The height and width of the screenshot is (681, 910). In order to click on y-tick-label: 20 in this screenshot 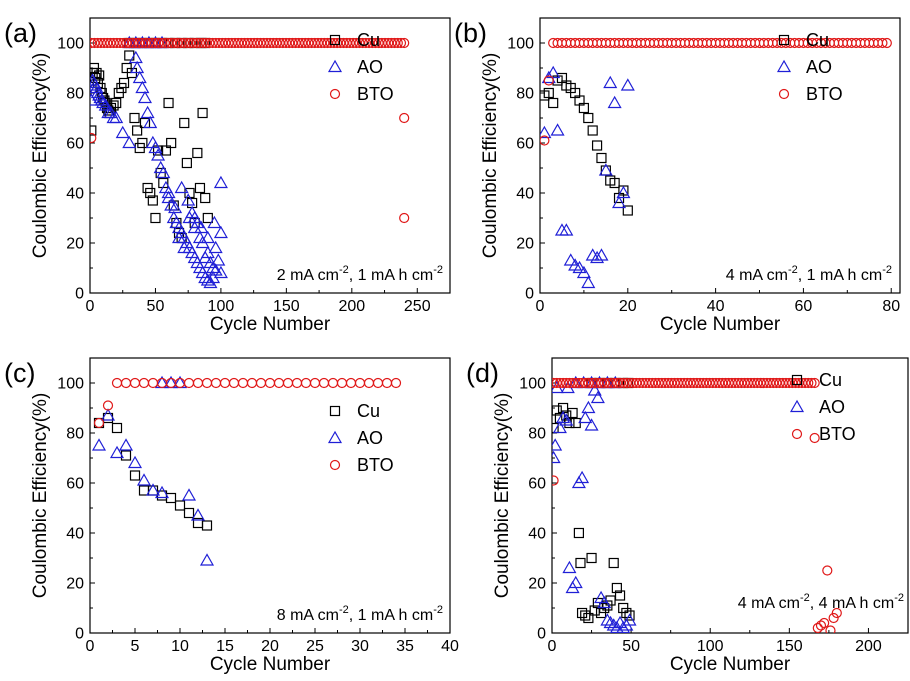, I will do `click(525, 244)`.